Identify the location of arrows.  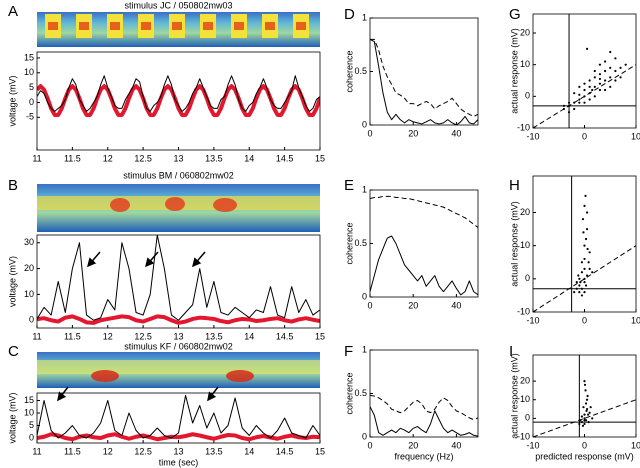
(138, 326).